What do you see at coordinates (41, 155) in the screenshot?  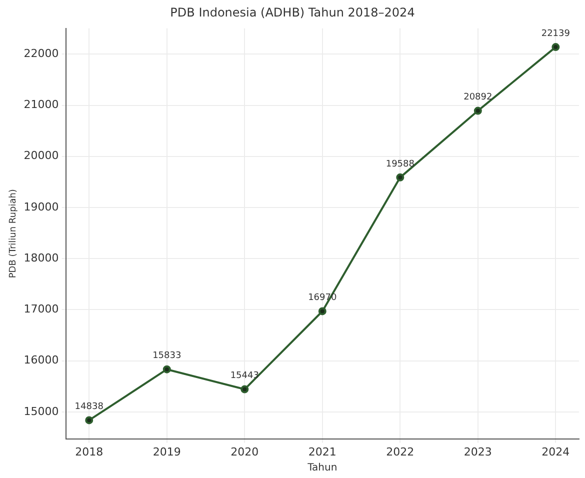 I see `y-tick-label: 20000` at bounding box center [41, 155].